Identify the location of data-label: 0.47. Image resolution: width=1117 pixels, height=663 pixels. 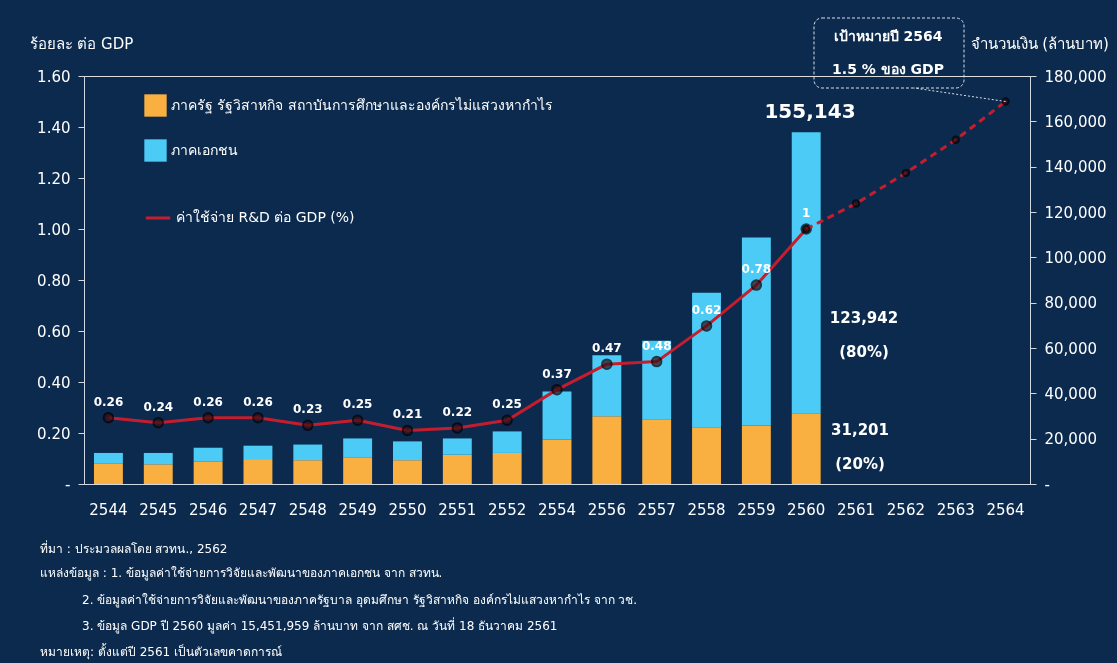
(607, 348).